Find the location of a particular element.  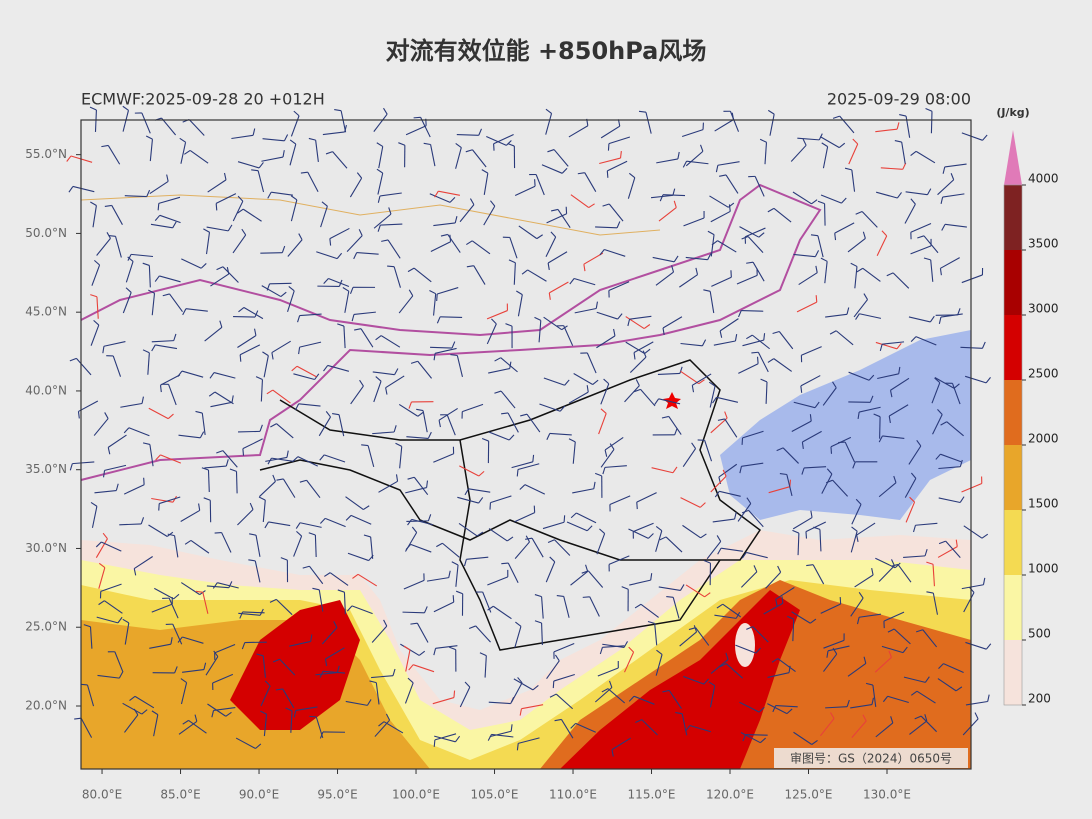

credit: 审图号：GS（2024）0650号 is located at coordinates (871, 758).